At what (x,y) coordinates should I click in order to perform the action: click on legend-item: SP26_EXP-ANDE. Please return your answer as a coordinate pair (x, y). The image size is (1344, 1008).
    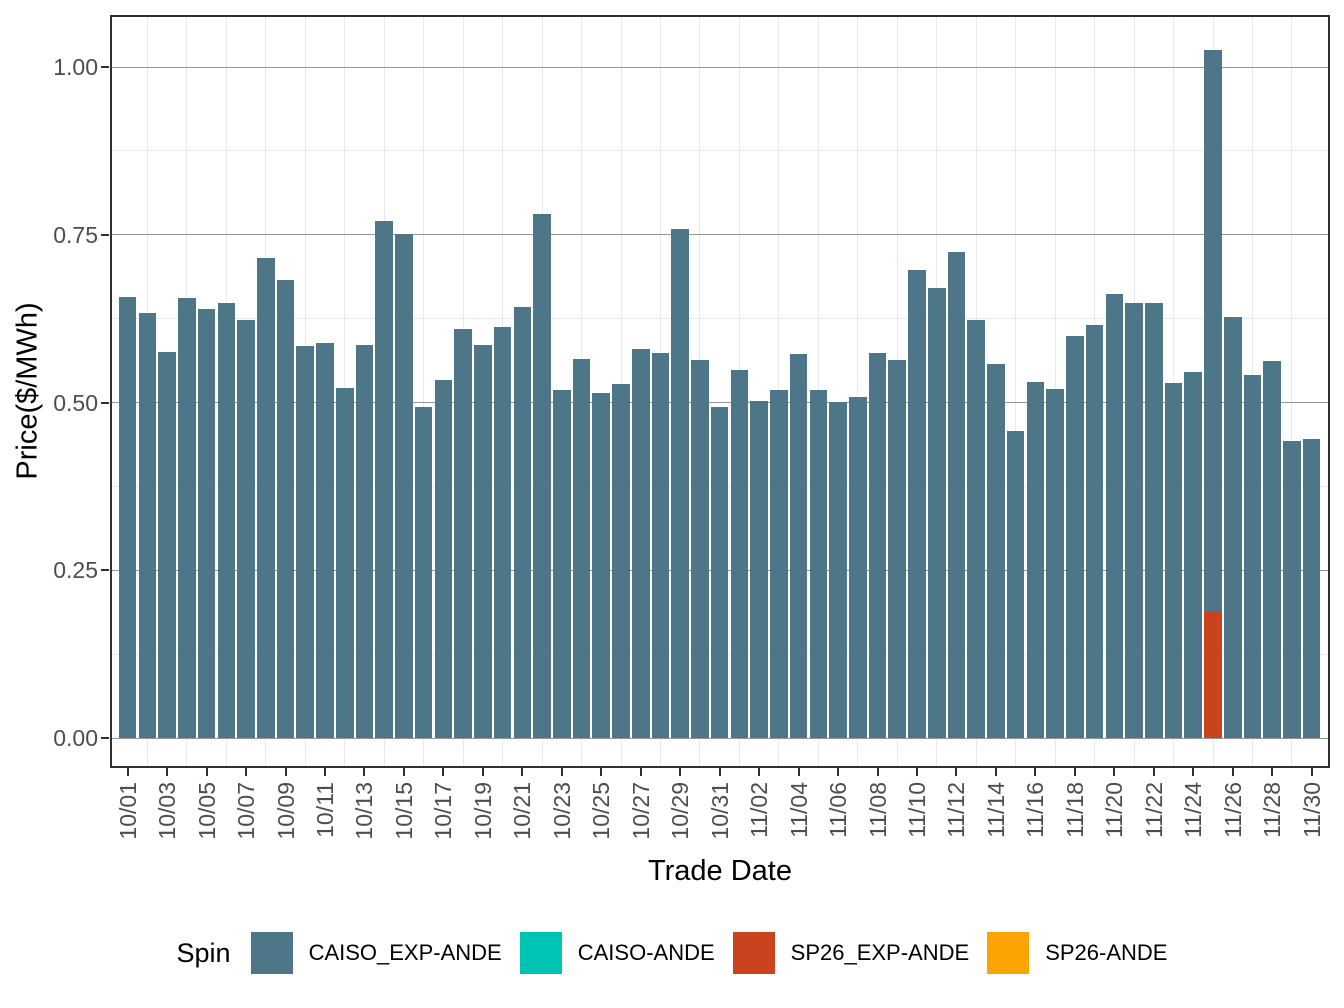
    Looking at the image, I should click on (851, 953).